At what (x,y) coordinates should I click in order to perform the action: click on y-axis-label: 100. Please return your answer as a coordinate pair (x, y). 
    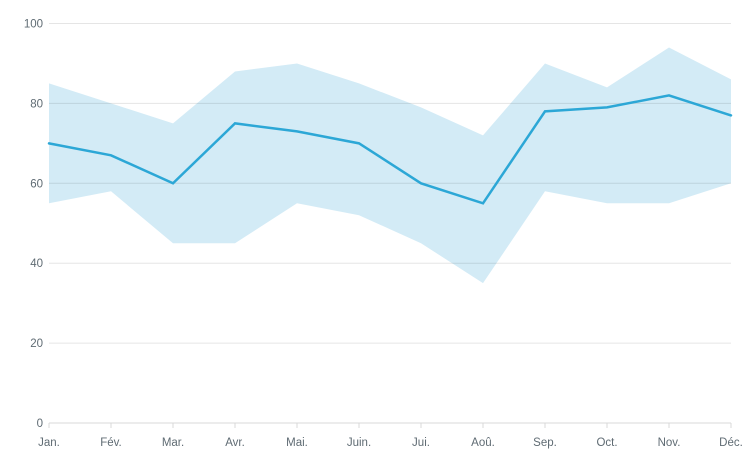
    Looking at the image, I should click on (33, 25).